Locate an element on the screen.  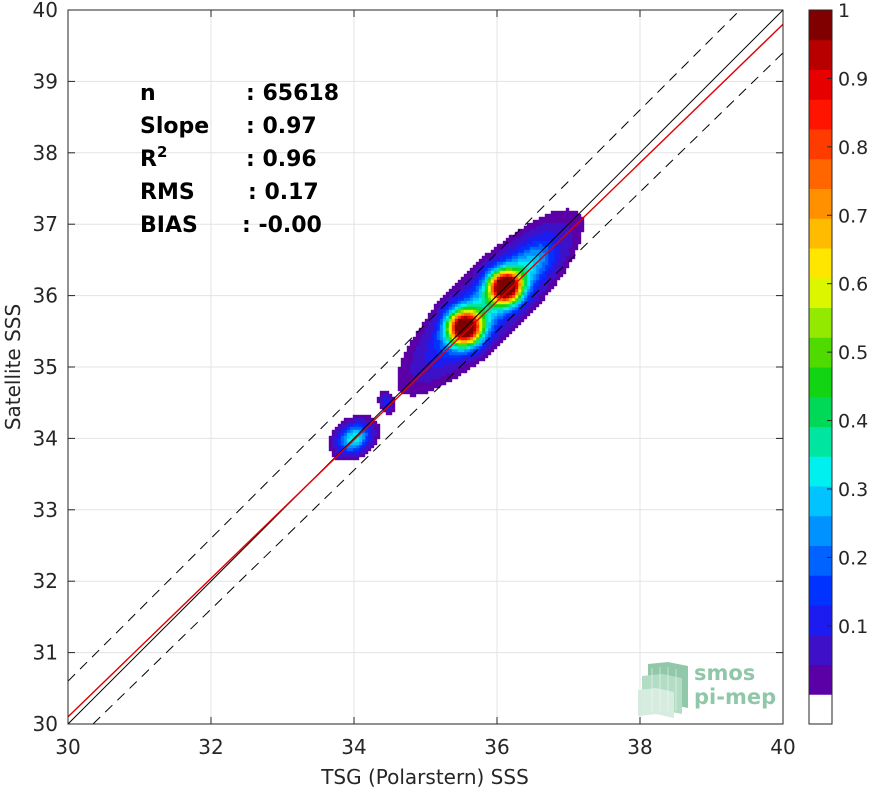
x-tick-label: 30 is located at coordinates (67, 747).